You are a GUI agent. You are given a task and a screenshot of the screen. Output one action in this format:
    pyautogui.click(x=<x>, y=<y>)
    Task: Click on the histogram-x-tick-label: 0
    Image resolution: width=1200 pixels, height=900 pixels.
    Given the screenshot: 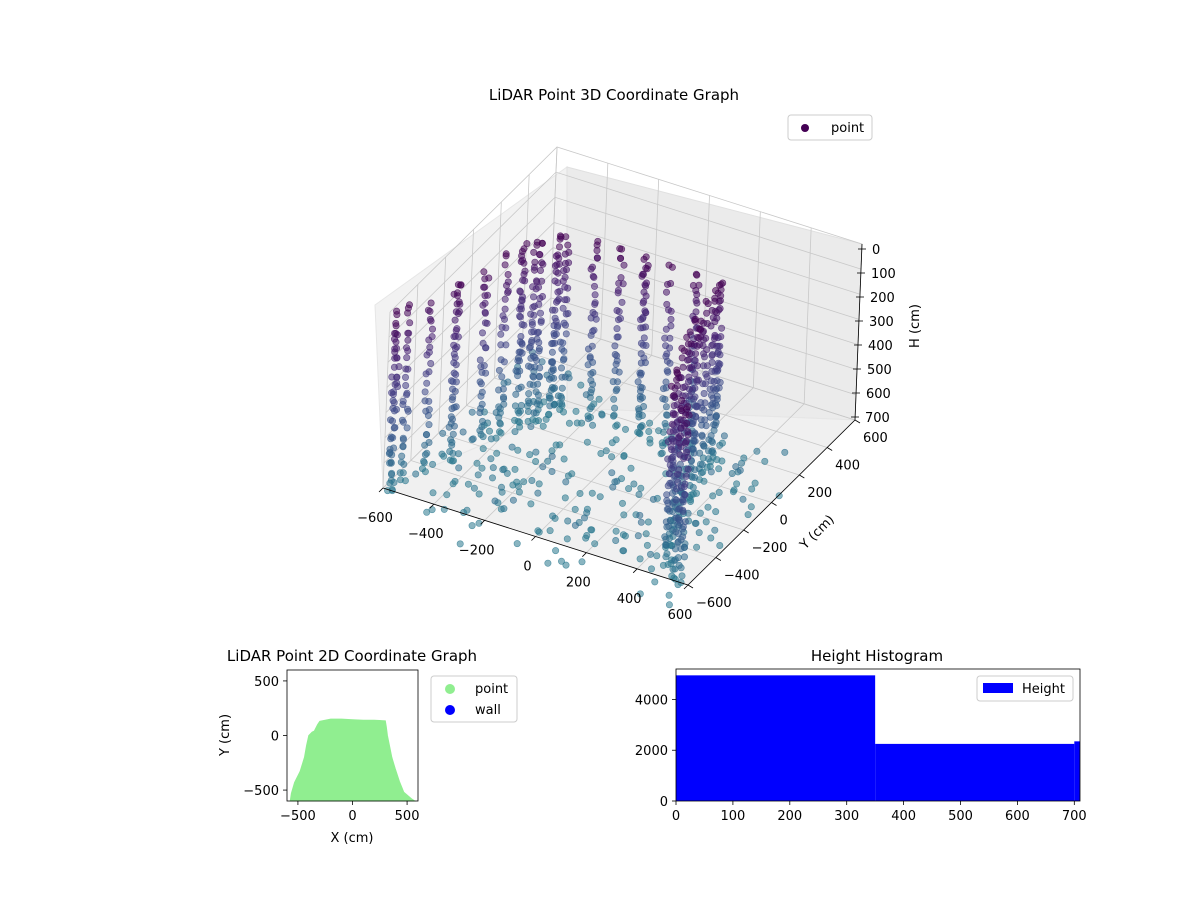 What is the action you would take?
    pyautogui.click(x=676, y=816)
    